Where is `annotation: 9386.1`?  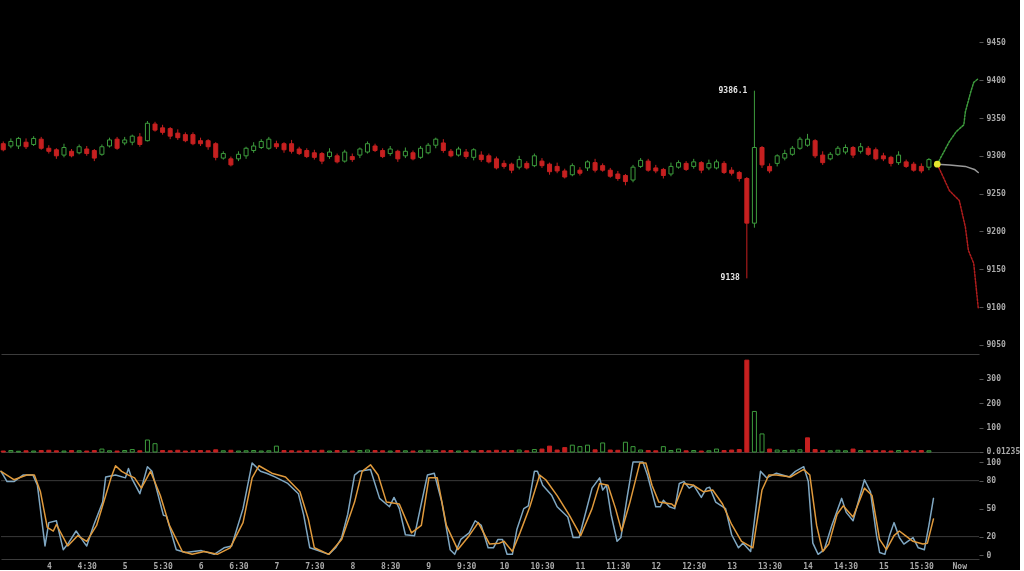 annotation: 9386.1 is located at coordinates (733, 90).